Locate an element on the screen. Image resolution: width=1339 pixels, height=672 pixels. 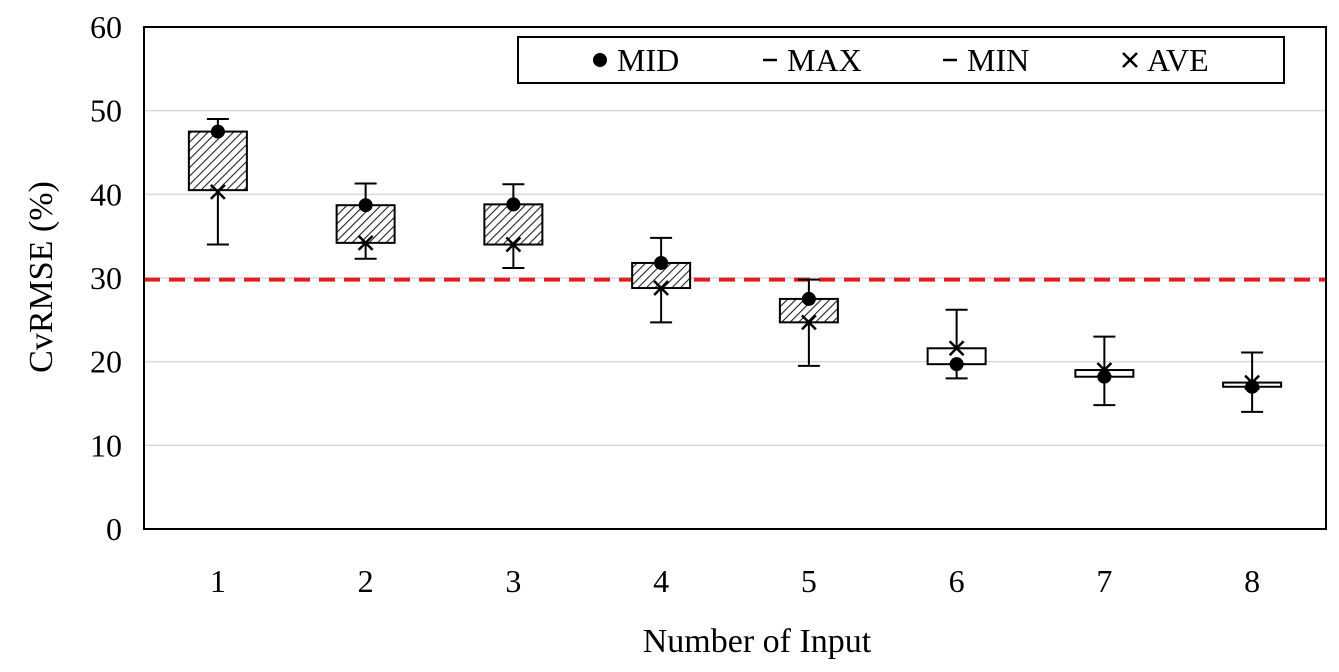
y-tick-label: 60 is located at coordinates (106, 27).